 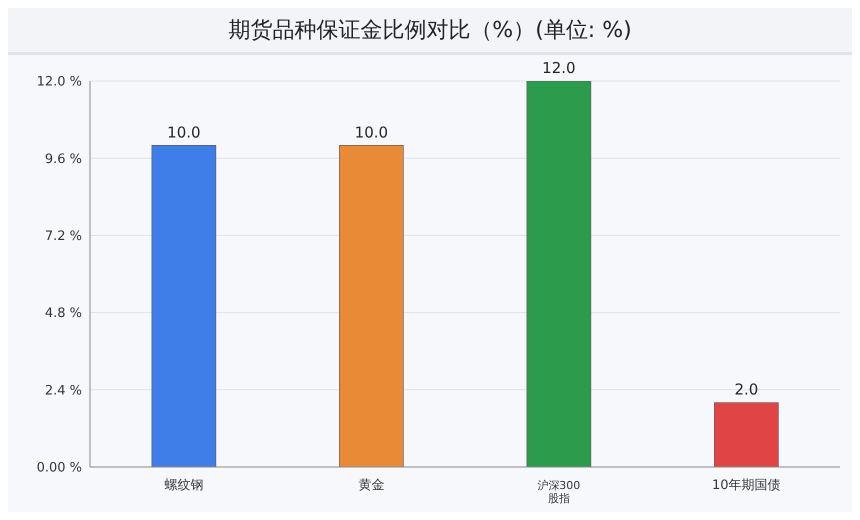 What do you see at coordinates (63, 314) in the screenshot?
I see `y-tick-label: 4.8 %` at bounding box center [63, 314].